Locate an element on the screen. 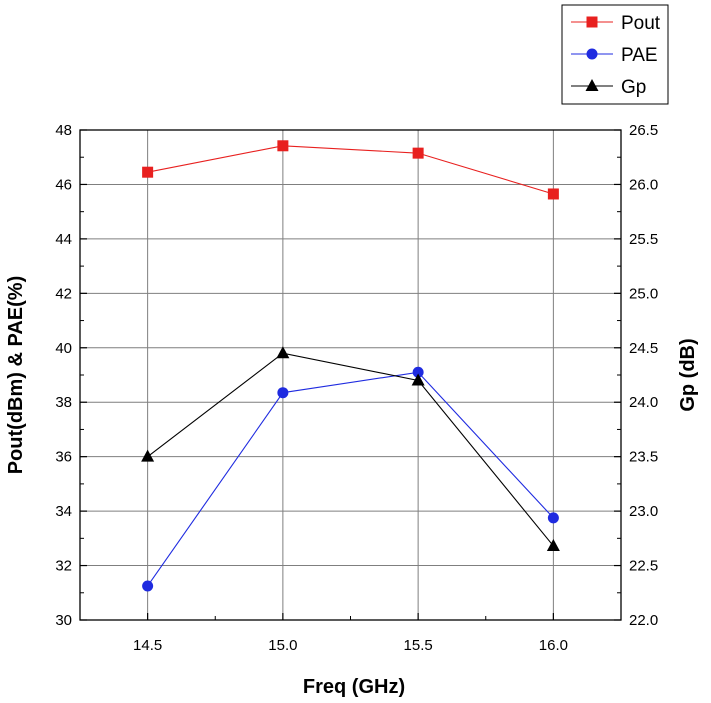 The width and height of the screenshot is (711, 703). y2-axis-title: Gp (dB) is located at coordinates (688, 374).